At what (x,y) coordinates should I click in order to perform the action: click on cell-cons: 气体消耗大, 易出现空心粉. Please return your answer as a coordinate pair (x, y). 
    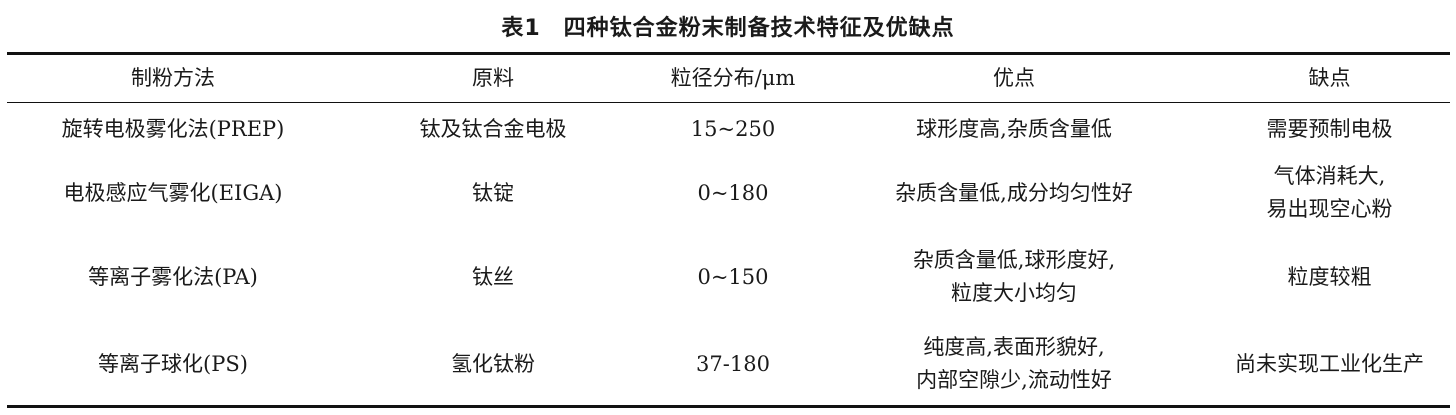
    Looking at the image, I should click on (1329, 193).